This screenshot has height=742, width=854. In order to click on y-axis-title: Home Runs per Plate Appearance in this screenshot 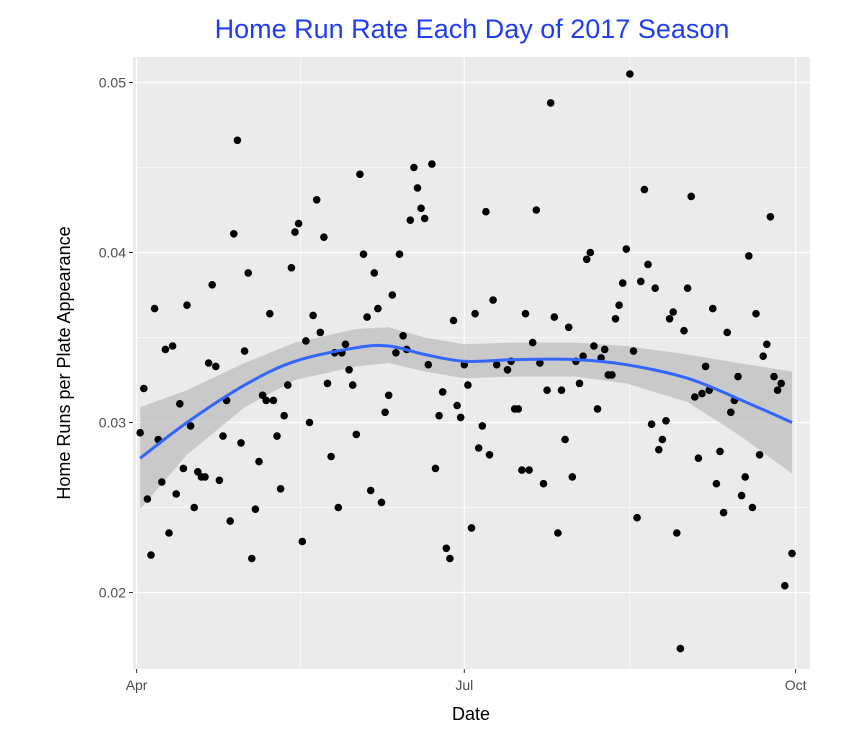, I will do `click(64, 362)`.